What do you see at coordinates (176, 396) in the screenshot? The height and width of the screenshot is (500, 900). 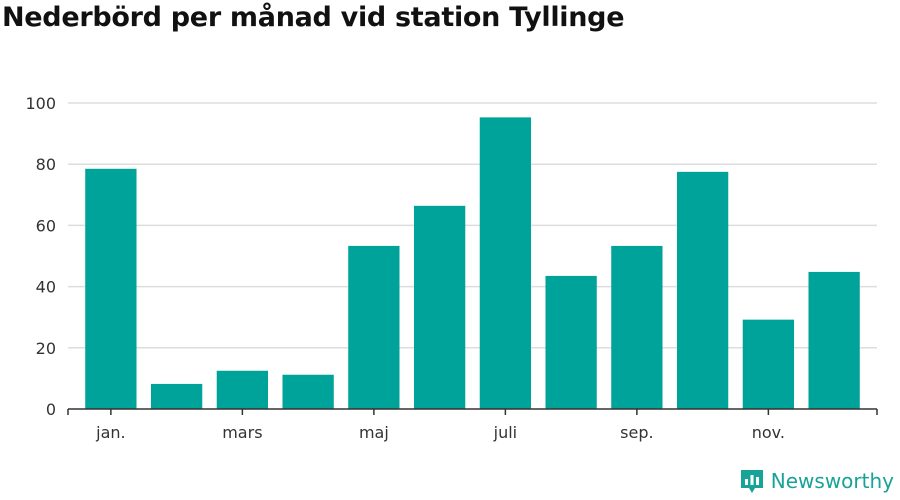 I see `bar-feb` at bounding box center [176, 396].